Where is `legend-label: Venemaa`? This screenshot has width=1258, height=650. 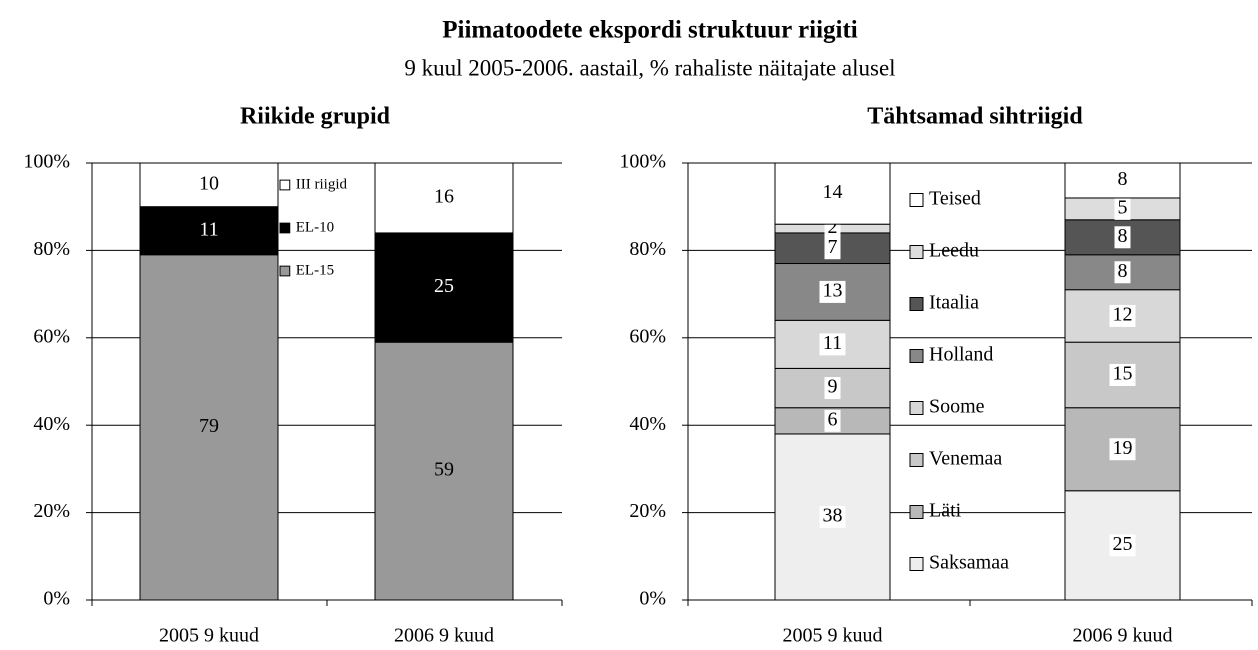
legend-label: Venemaa is located at coordinates (965, 459).